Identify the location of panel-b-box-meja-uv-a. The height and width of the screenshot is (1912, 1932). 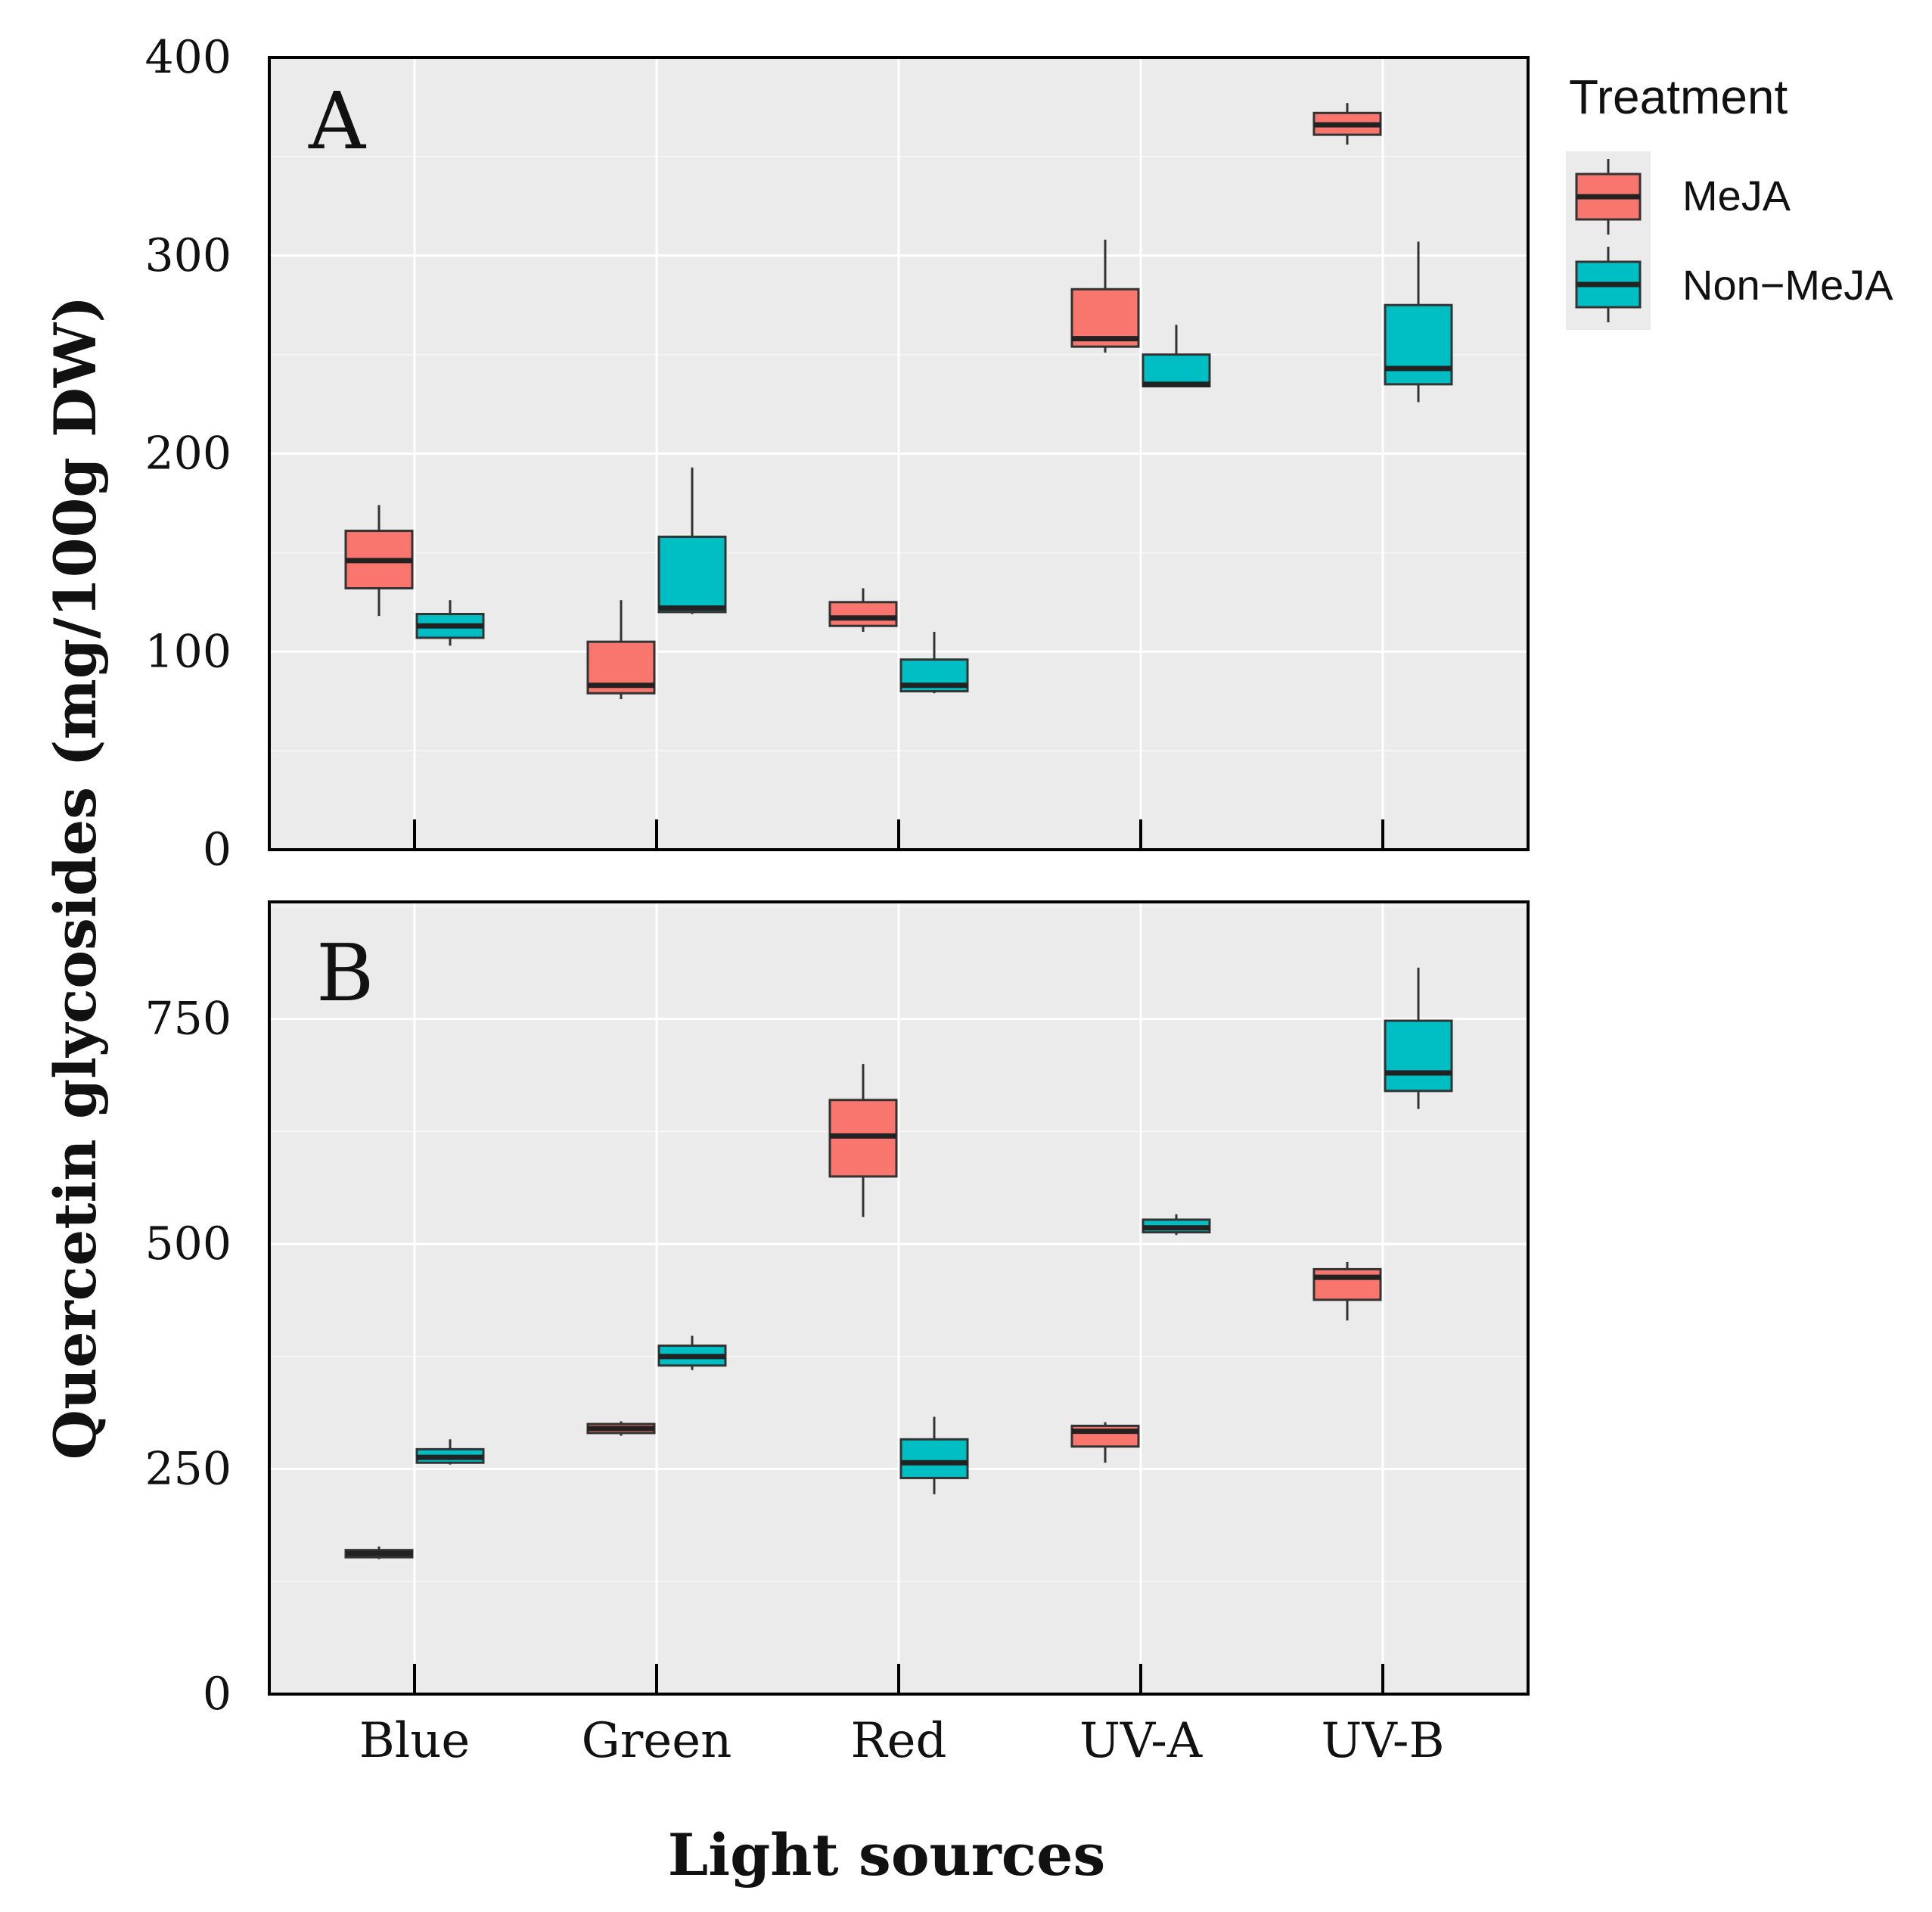
(1105, 1442).